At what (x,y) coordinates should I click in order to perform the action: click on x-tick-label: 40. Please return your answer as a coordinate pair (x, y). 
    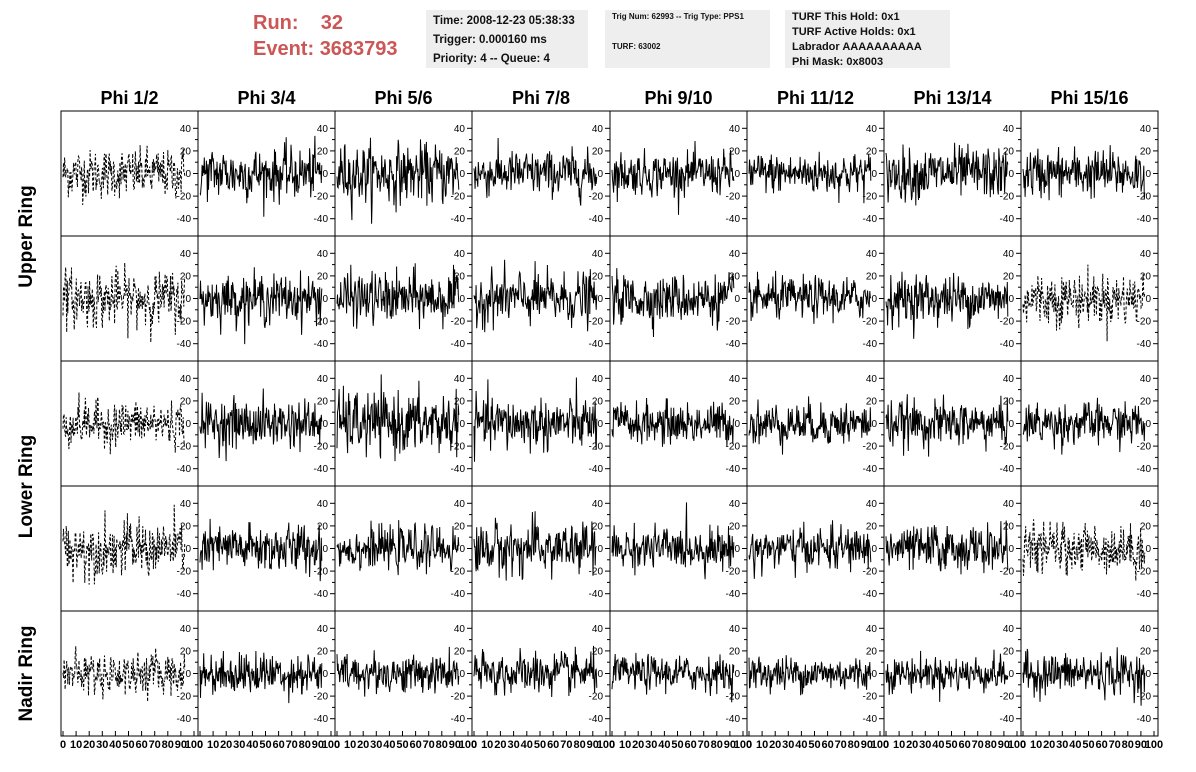
    Looking at the image, I should click on (252, 745).